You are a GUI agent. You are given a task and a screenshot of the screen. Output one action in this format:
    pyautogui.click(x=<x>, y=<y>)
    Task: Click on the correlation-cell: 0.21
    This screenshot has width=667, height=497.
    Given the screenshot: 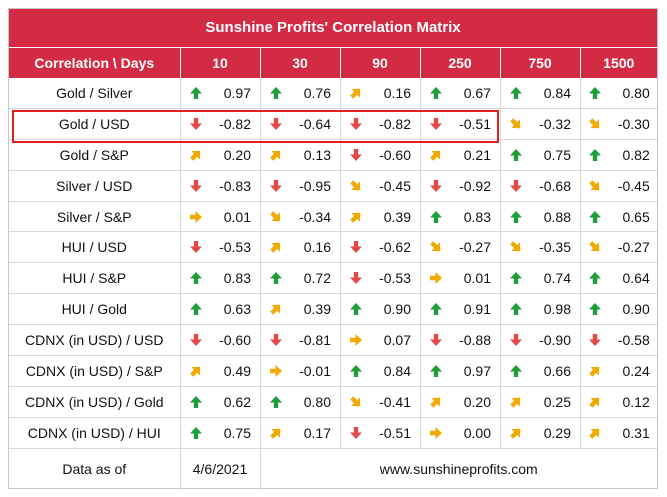 What is the action you would take?
    pyautogui.click(x=460, y=155)
    